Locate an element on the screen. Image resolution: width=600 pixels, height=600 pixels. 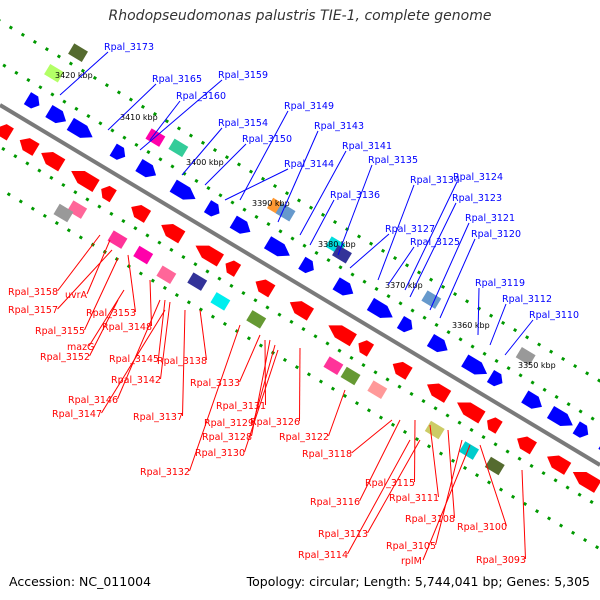
gene-label: Rpal_3135 is located at coordinates (393, 160).